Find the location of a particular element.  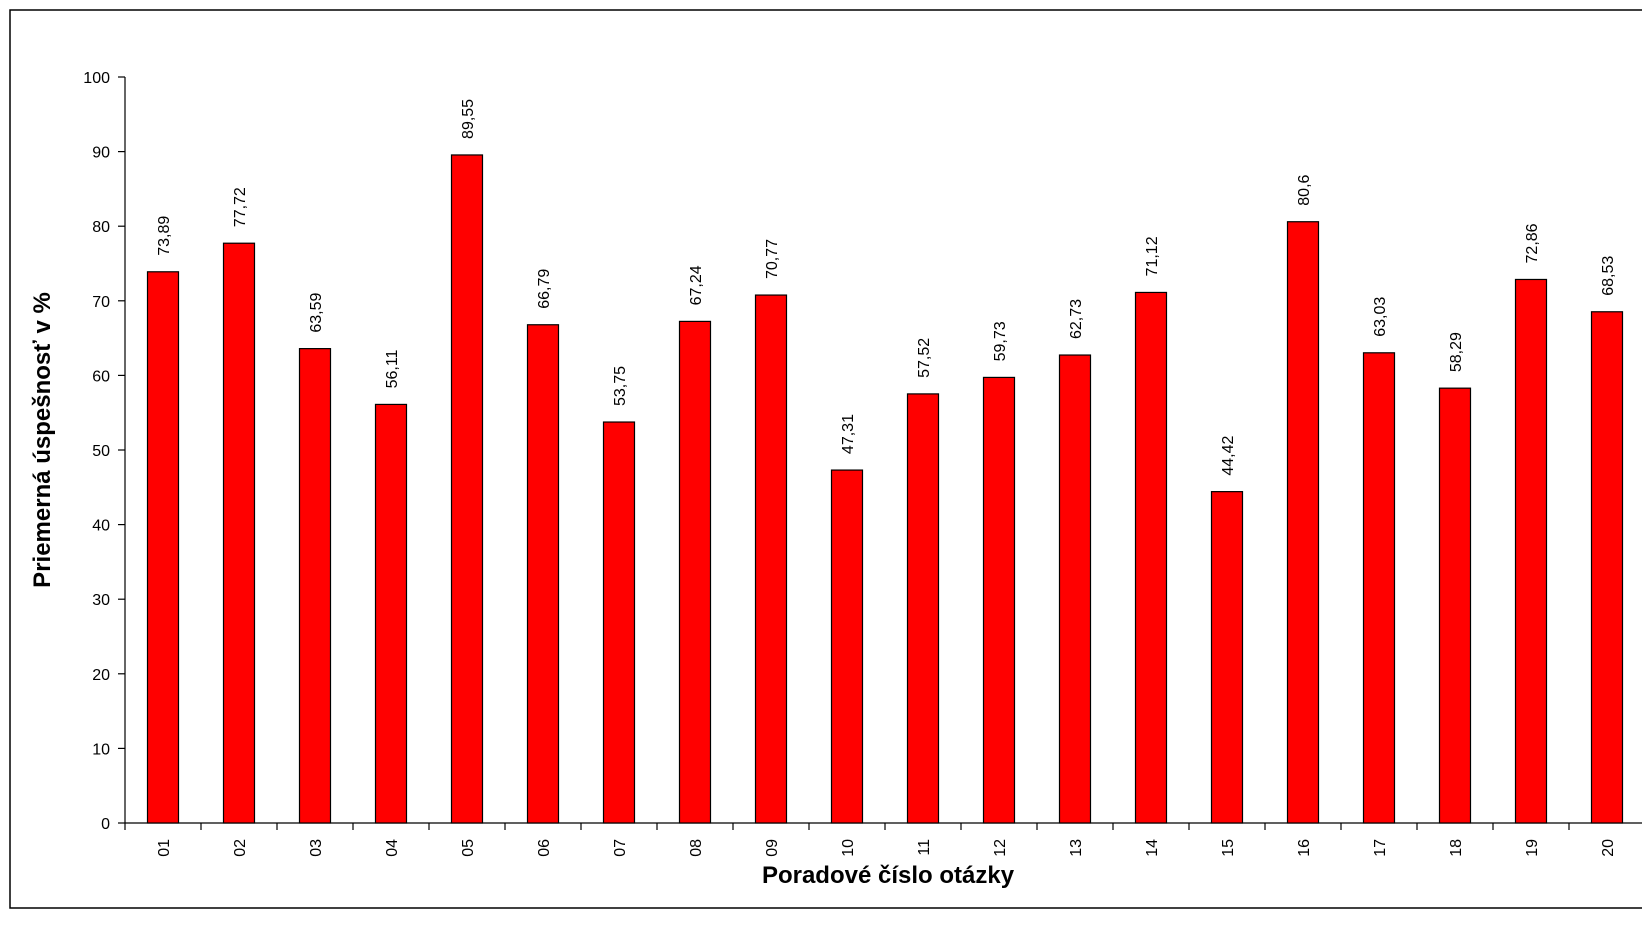

value-label-13: 62,73 is located at coordinates (1076, 319).